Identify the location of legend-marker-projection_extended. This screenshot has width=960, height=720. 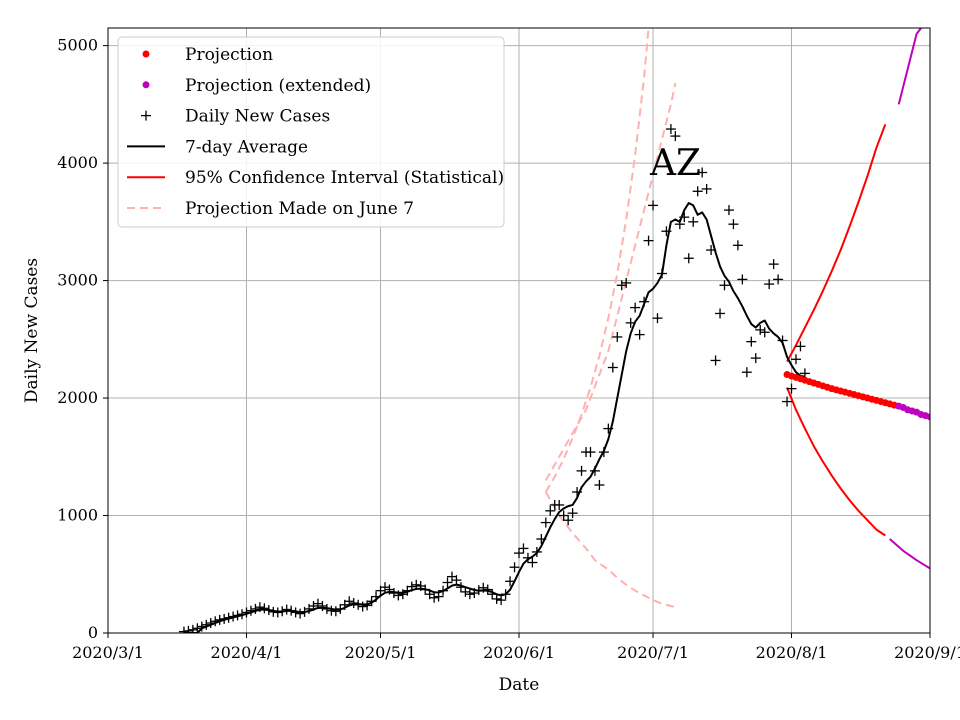
(146, 85).